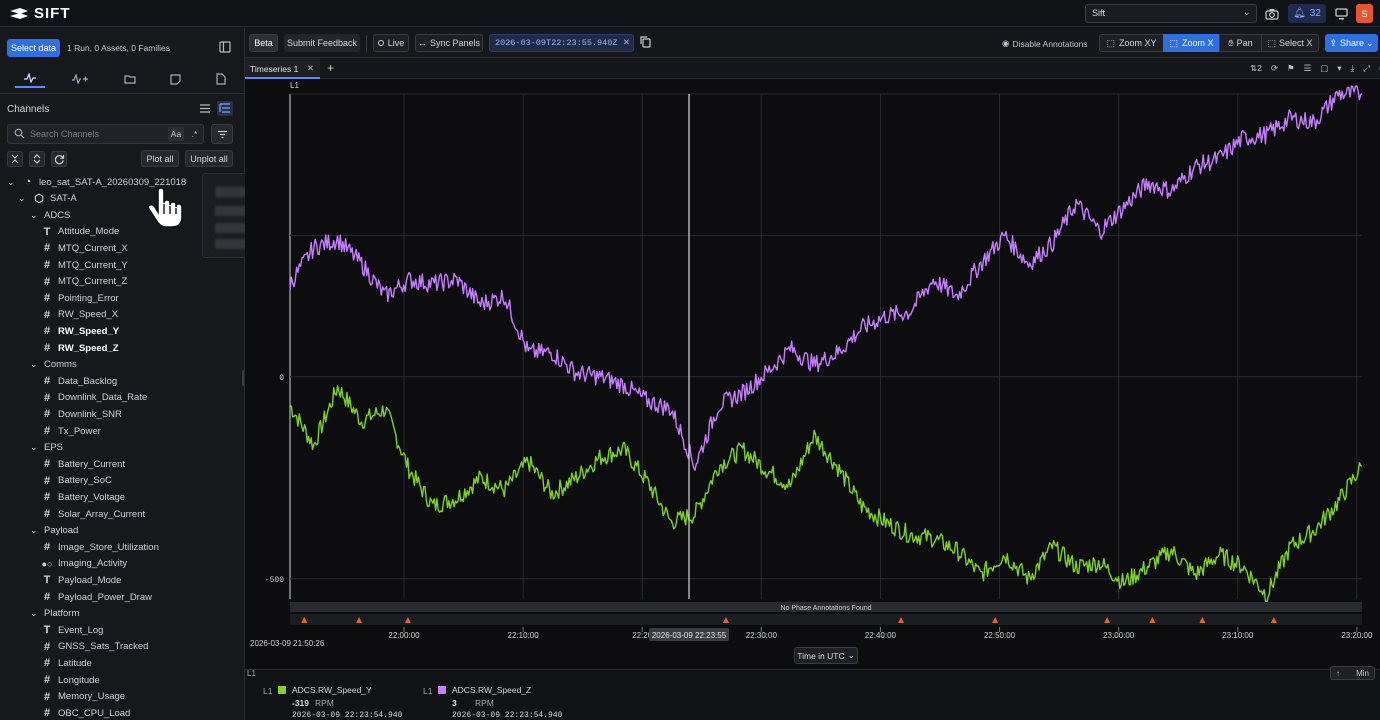  What do you see at coordinates (59, 159) in the screenshot?
I see `refresh-button` at bounding box center [59, 159].